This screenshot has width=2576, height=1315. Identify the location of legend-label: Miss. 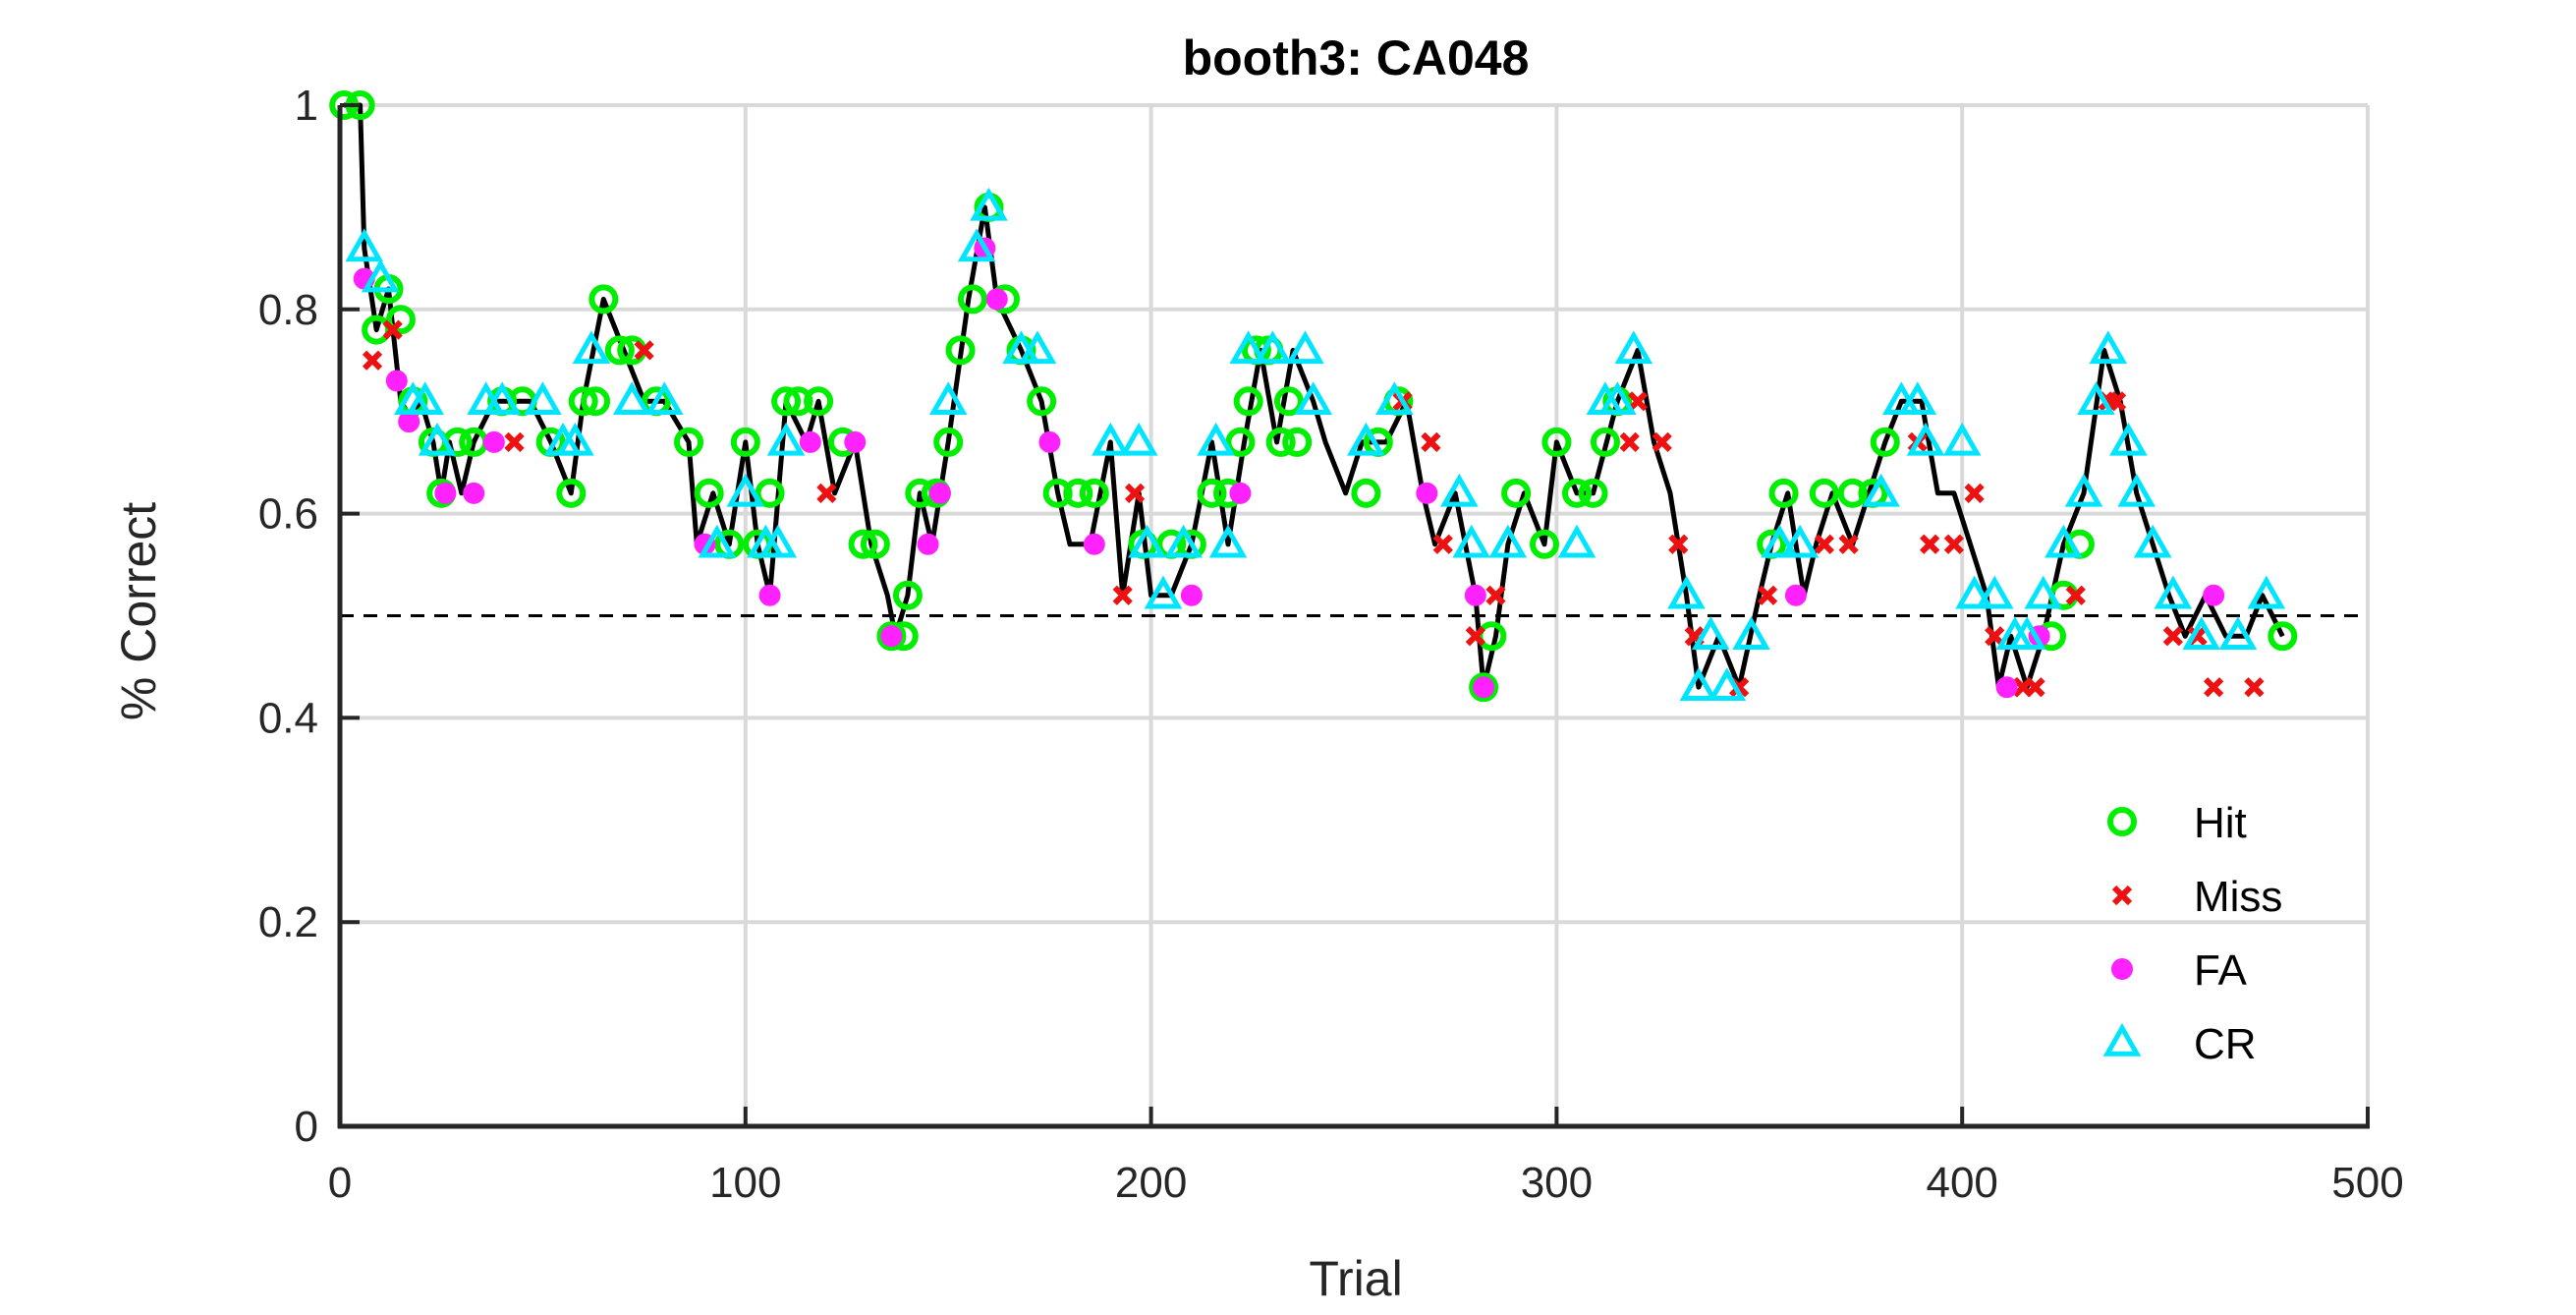
(2238, 897).